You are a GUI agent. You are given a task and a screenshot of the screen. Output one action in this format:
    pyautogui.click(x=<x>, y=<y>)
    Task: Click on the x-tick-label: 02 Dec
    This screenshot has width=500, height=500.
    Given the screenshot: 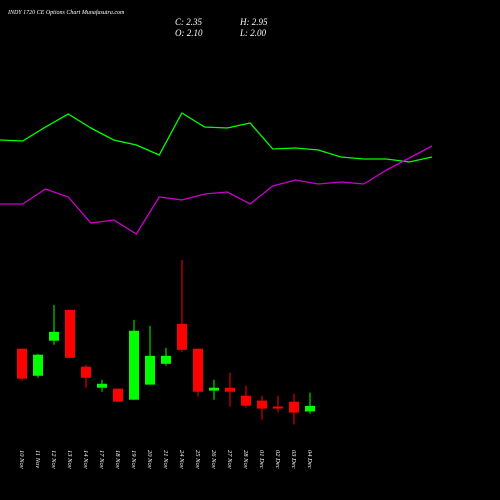 What is the action you would take?
    pyautogui.click(x=277, y=459)
    